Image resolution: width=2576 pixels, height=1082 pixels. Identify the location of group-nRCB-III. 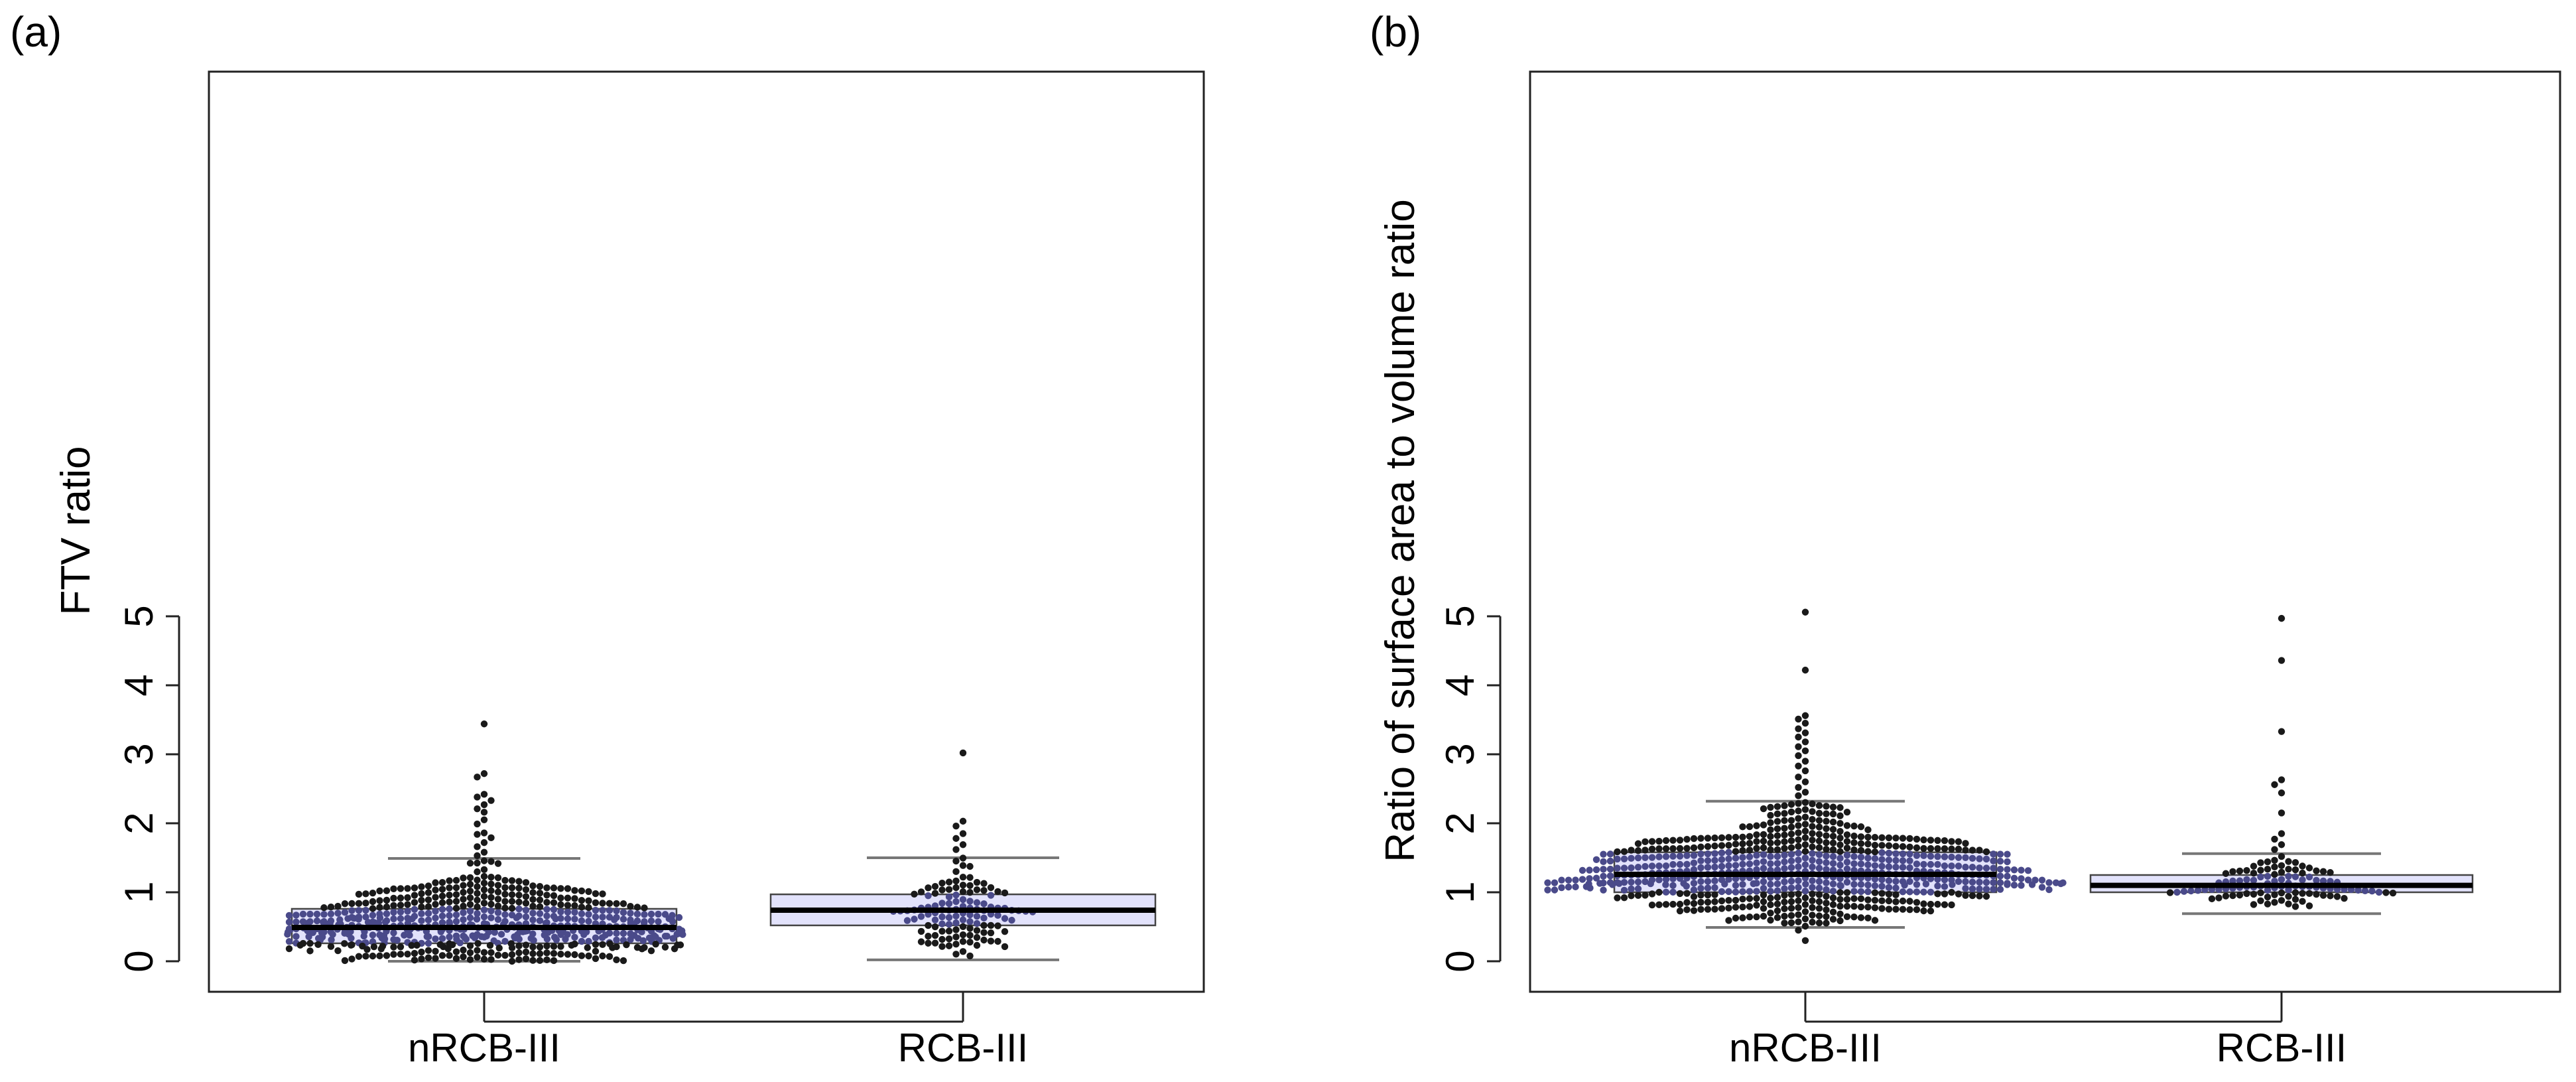
(485, 842).